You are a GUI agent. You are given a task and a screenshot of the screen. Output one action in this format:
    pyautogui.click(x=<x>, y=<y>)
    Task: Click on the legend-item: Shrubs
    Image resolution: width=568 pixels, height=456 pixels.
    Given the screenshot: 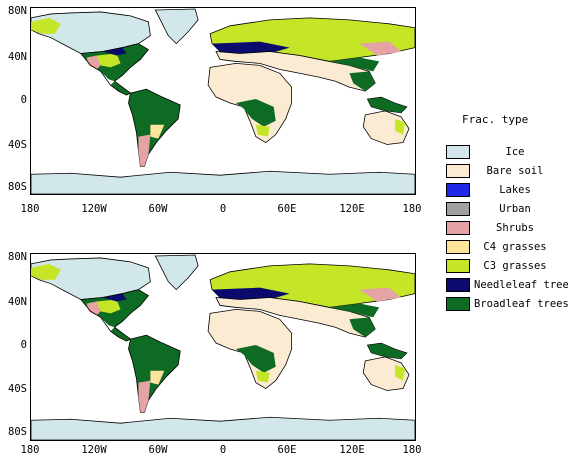 What is the action you would take?
    pyautogui.click(x=506, y=228)
    